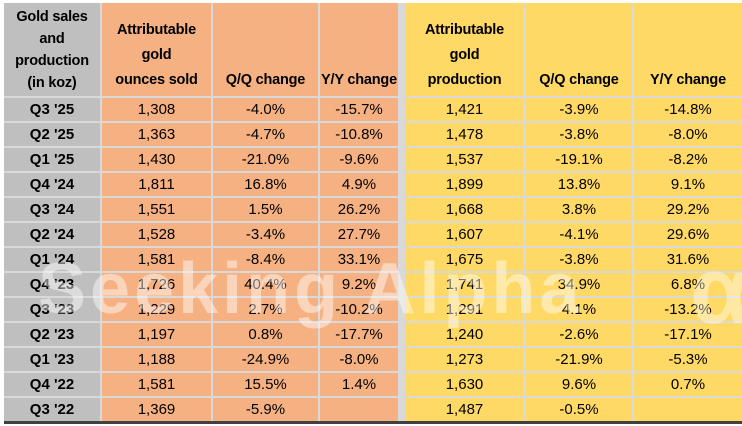 The image size is (742, 426). What do you see at coordinates (265, 234) in the screenshot?
I see `sold-qq-change: -3.4%` at bounding box center [265, 234].